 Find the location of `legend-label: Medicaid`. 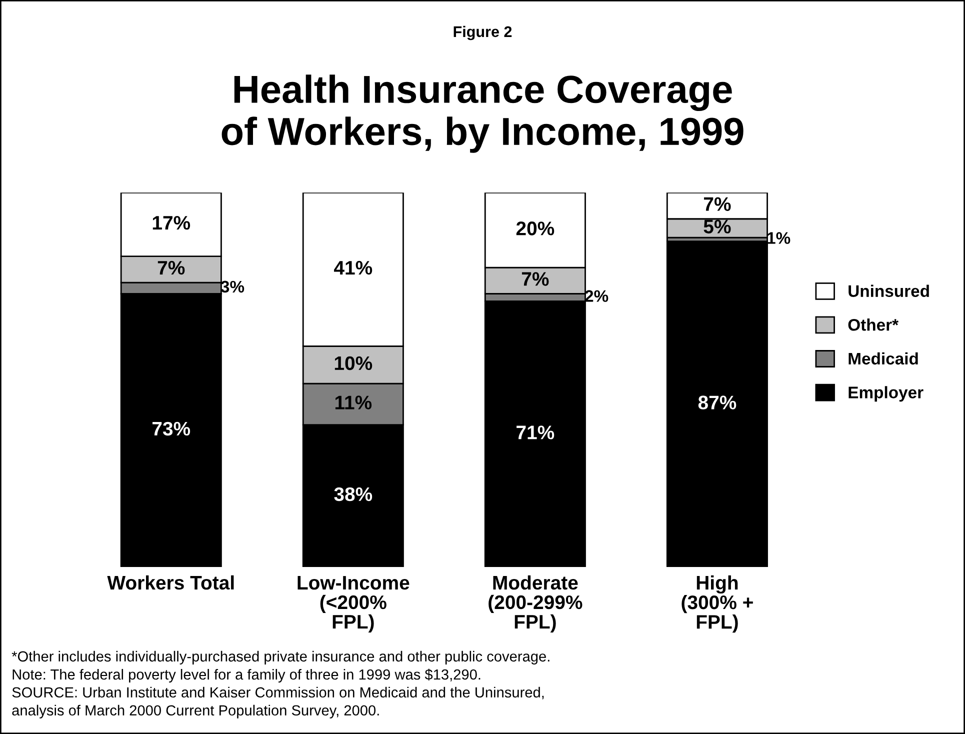

legend-label: Medicaid is located at coordinates (883, 358).